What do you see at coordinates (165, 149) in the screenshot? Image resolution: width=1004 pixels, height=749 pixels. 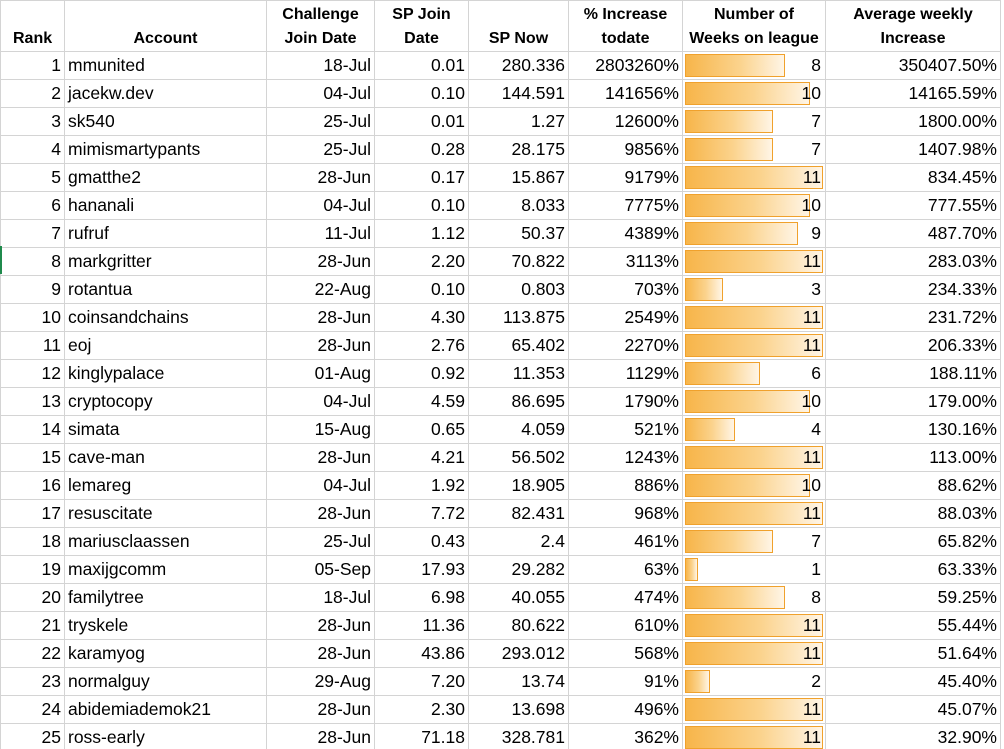 I see `account-cell: mimismartypants` at bounding box center [165, 149].